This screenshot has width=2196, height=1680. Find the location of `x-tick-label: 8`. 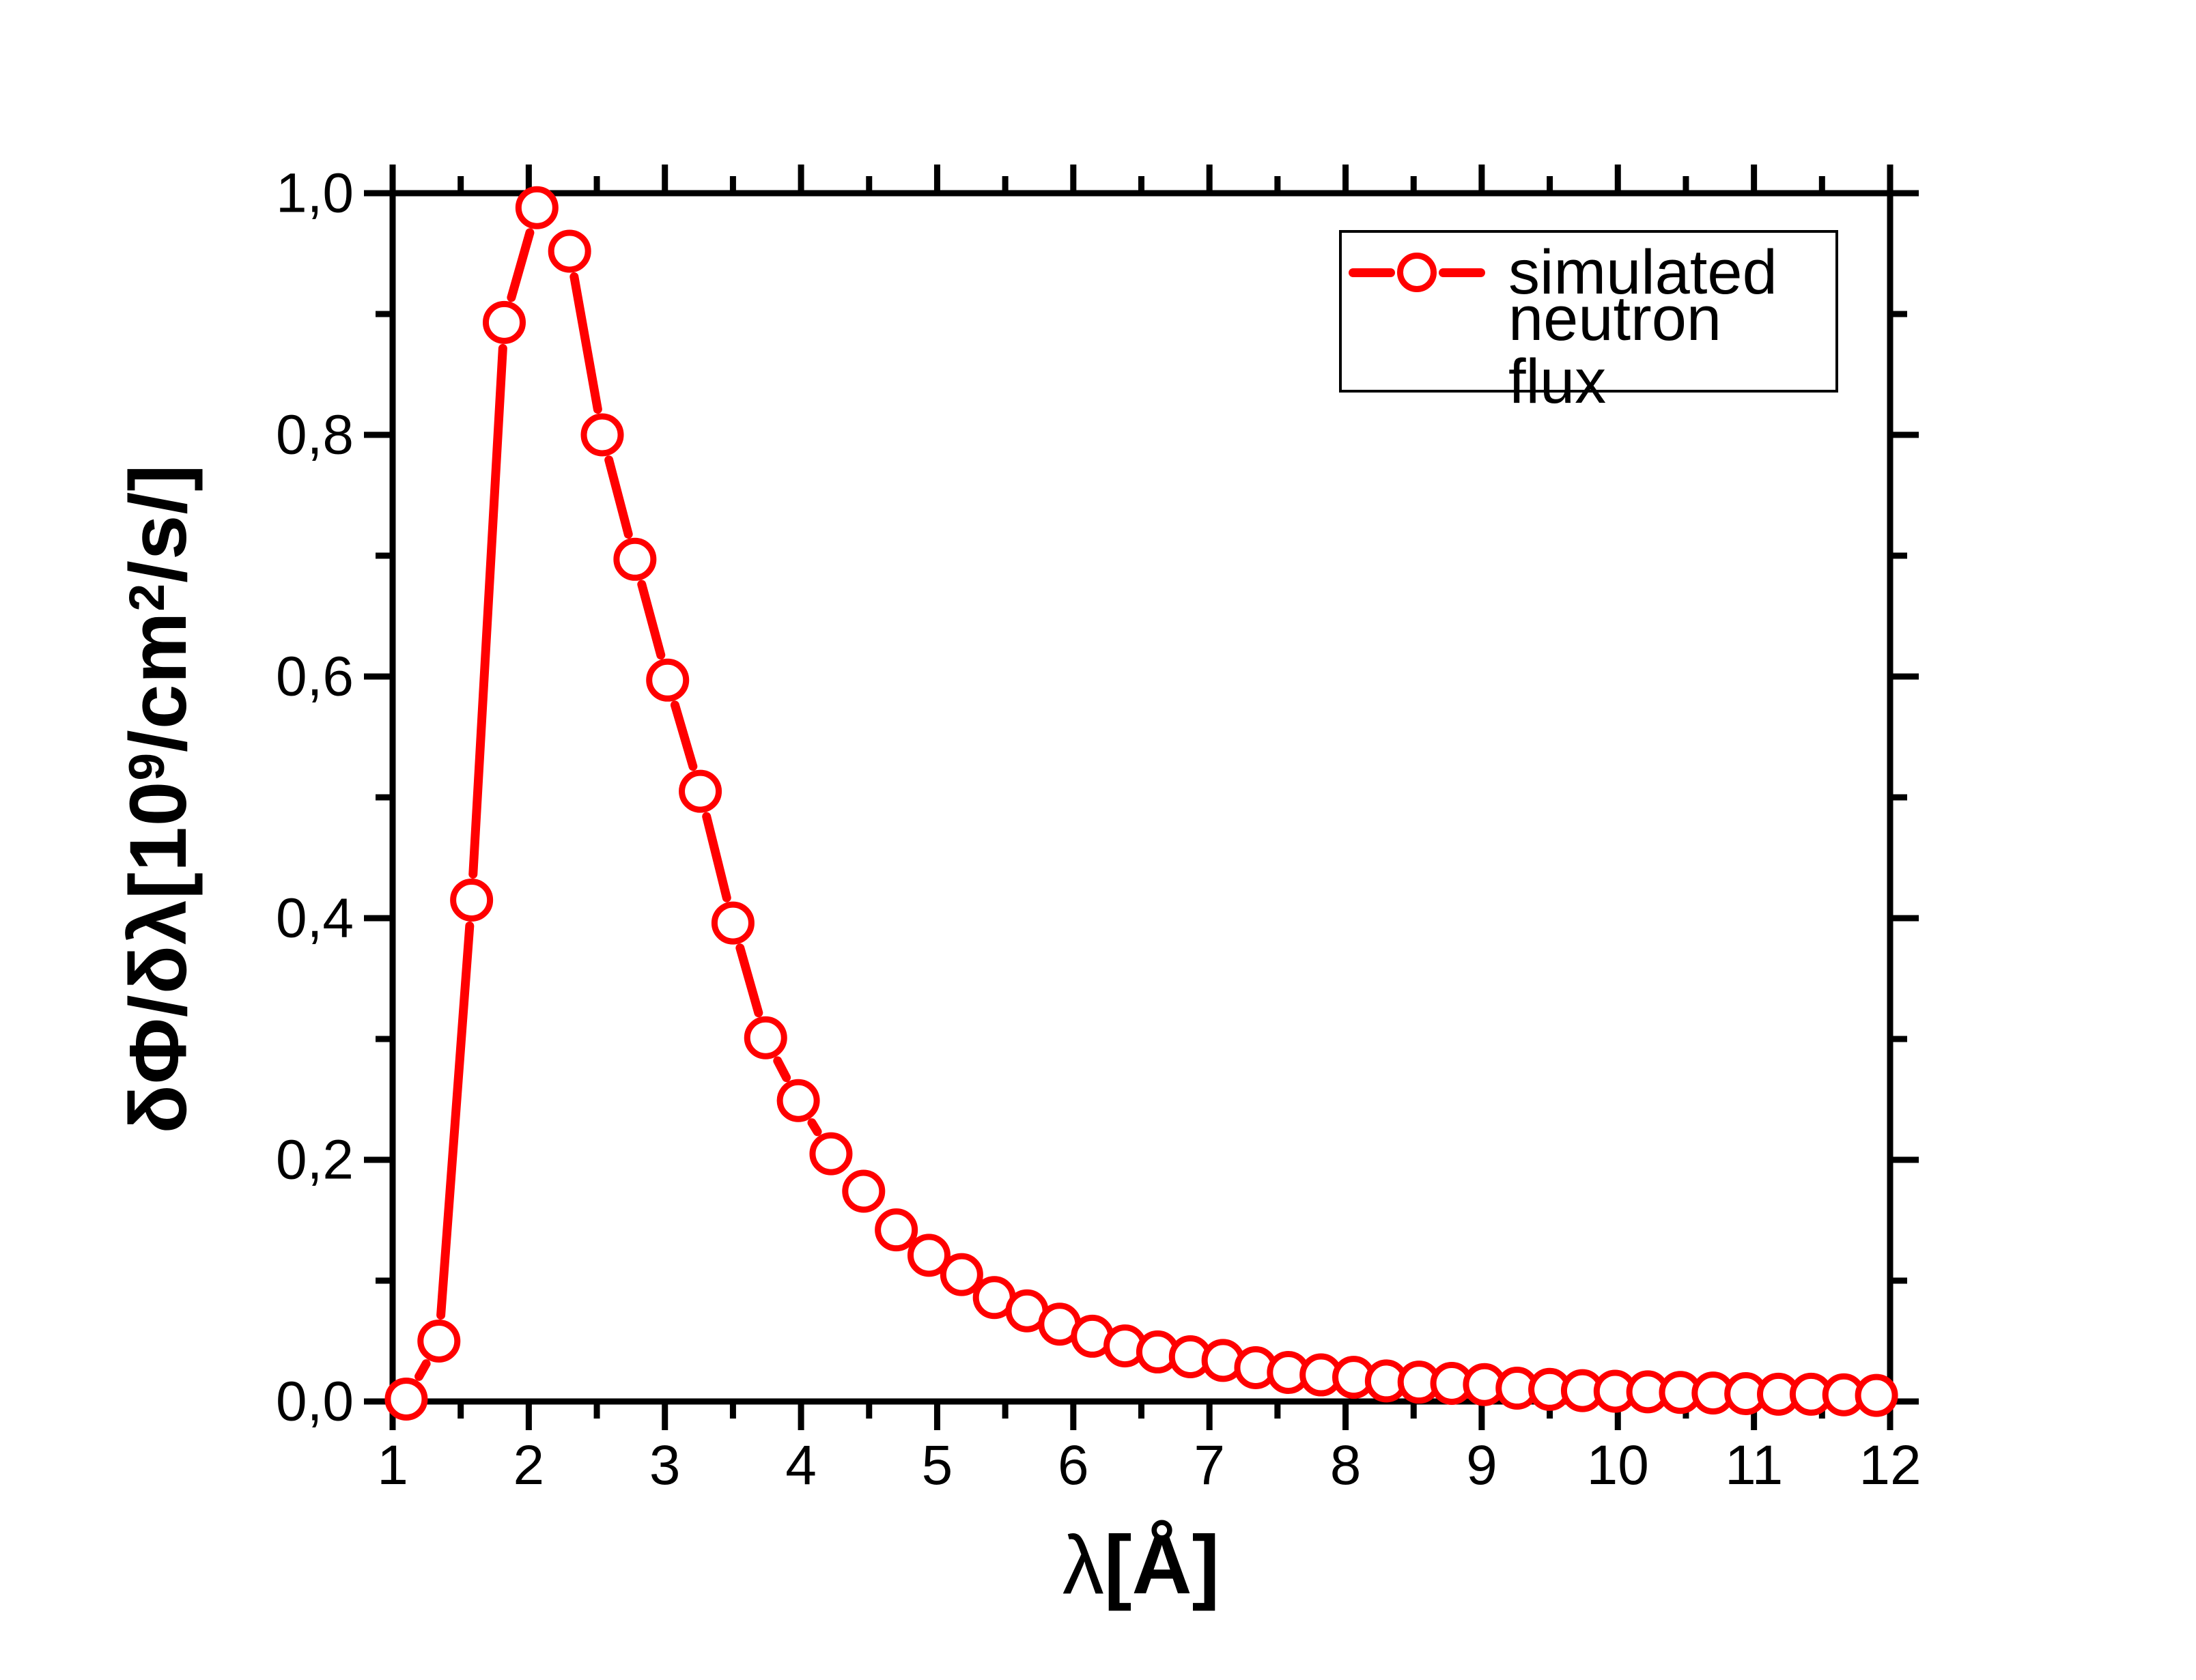

x-tick-label: 8 is located at coordinates (1346, 1465).